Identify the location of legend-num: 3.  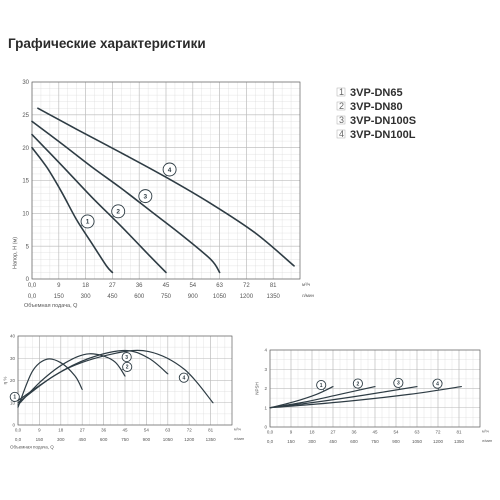
(341, 120).